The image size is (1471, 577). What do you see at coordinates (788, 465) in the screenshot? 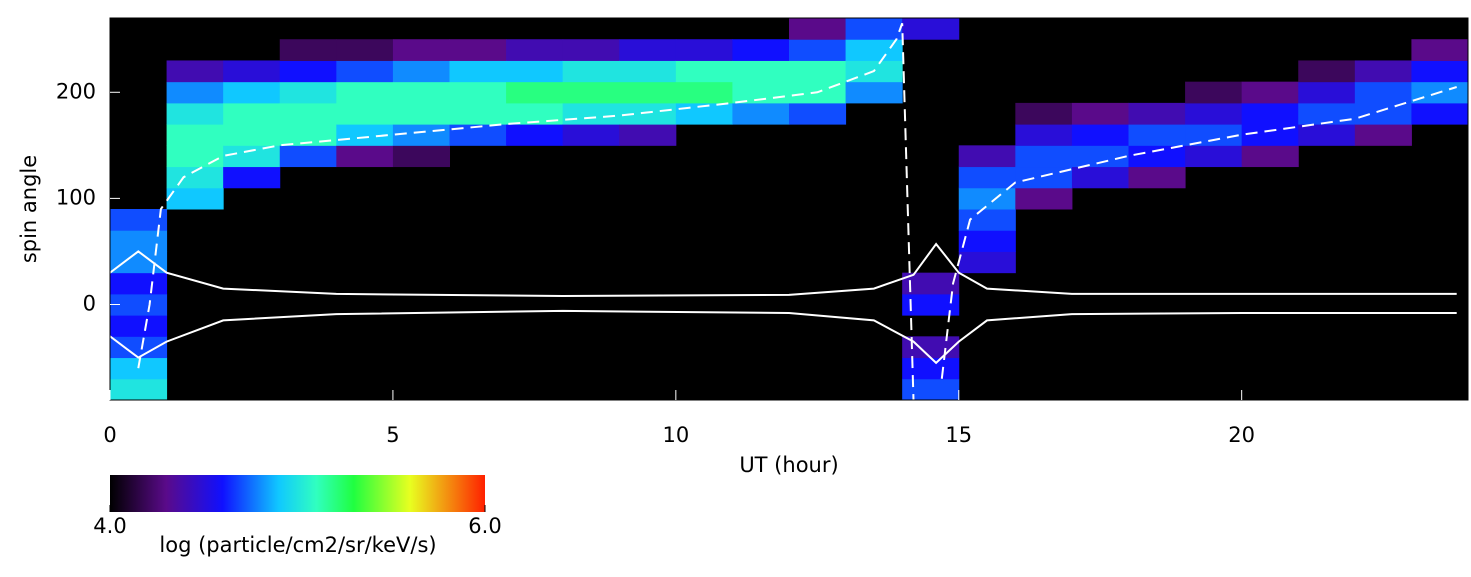
I see `x-axis-label: UT (hour)` at bounding box center [788, 465].